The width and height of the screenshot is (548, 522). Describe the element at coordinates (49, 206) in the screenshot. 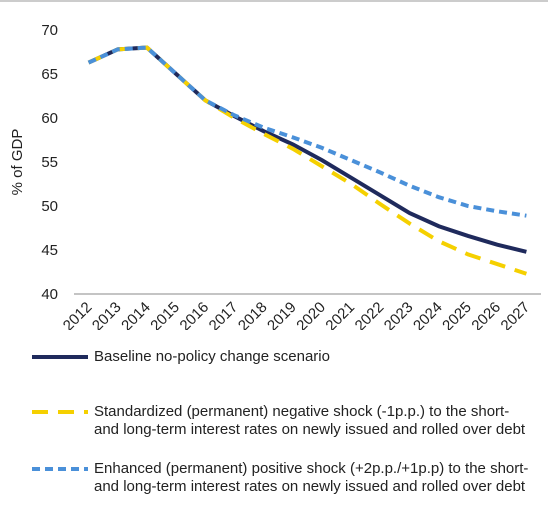

I see `y-tick-label: 50` at that location.